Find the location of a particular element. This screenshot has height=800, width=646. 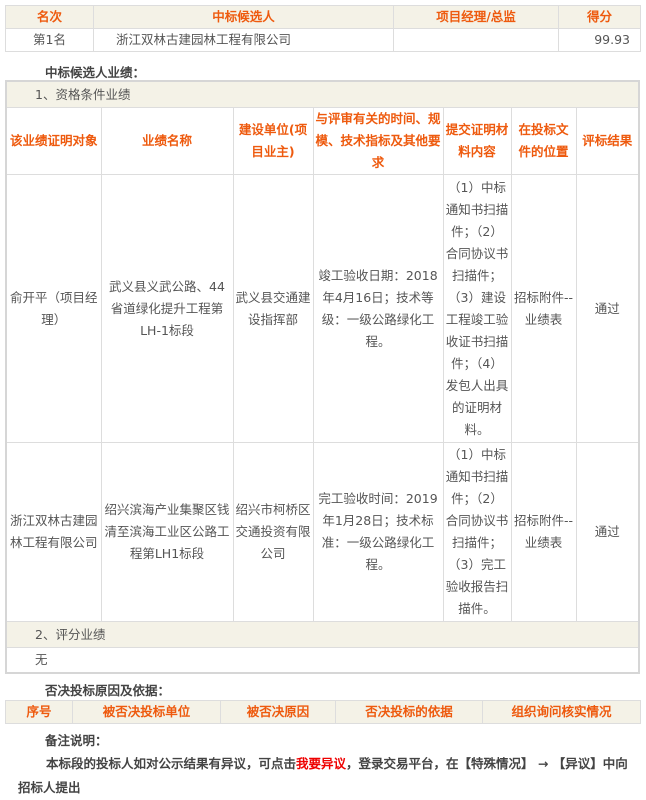

manager is located at coordinates (476, 40).